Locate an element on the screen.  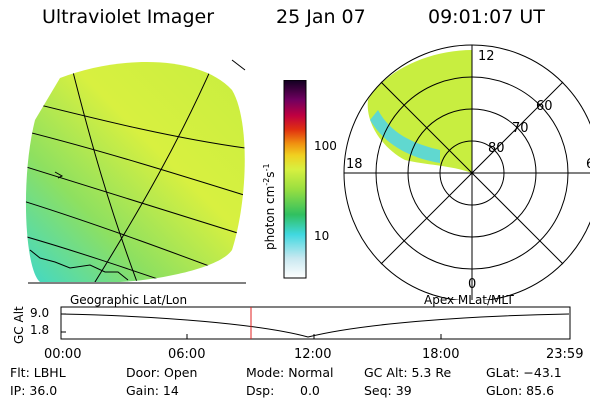
dsp-value: 0.0 is located at coordinates (310, 390).